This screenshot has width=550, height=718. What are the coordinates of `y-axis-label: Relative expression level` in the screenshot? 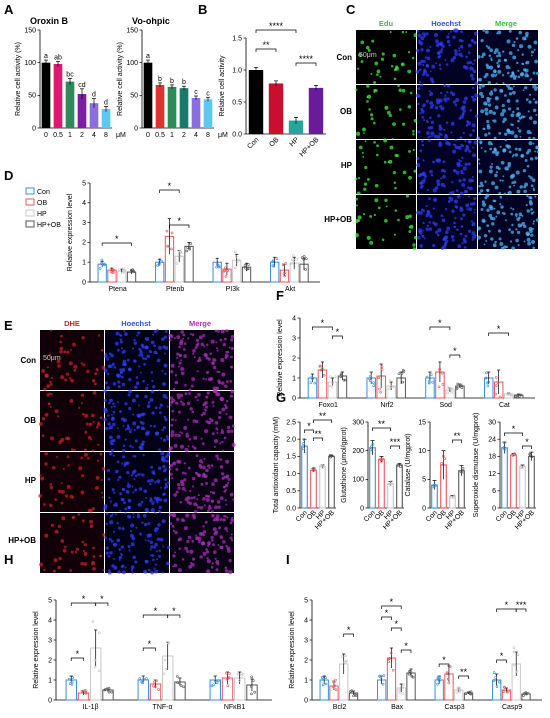 It's located at (292, 650).